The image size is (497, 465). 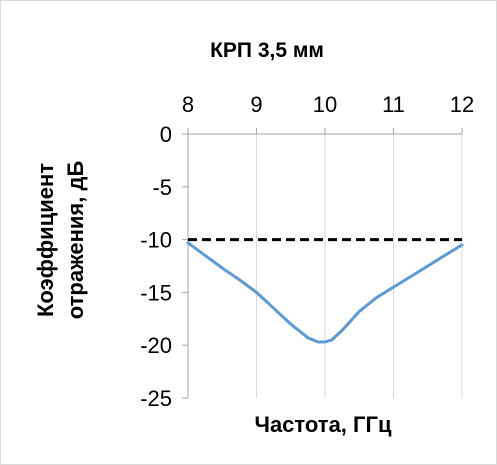 I want to click on y-tick-label: -25, so click(x=156, y=398).